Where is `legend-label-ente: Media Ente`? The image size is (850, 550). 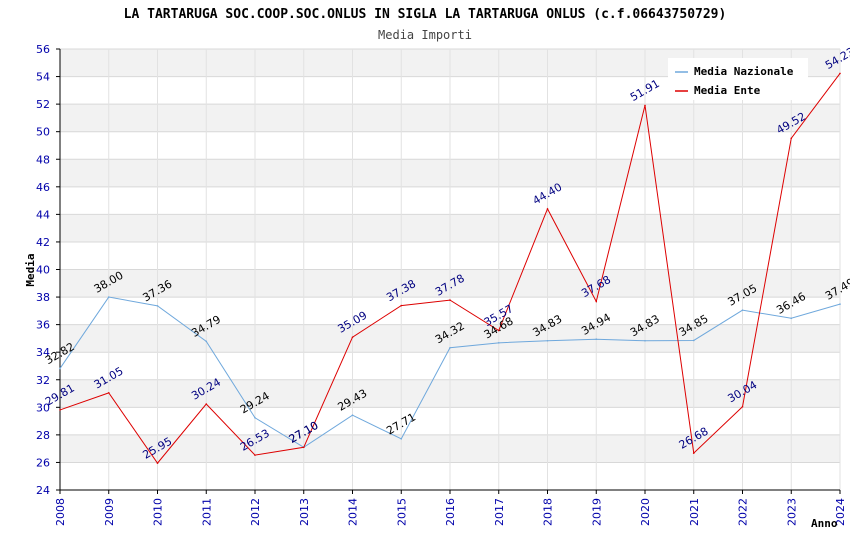 legend-label-ente: Media Ente is located at coordinates (727, 90).